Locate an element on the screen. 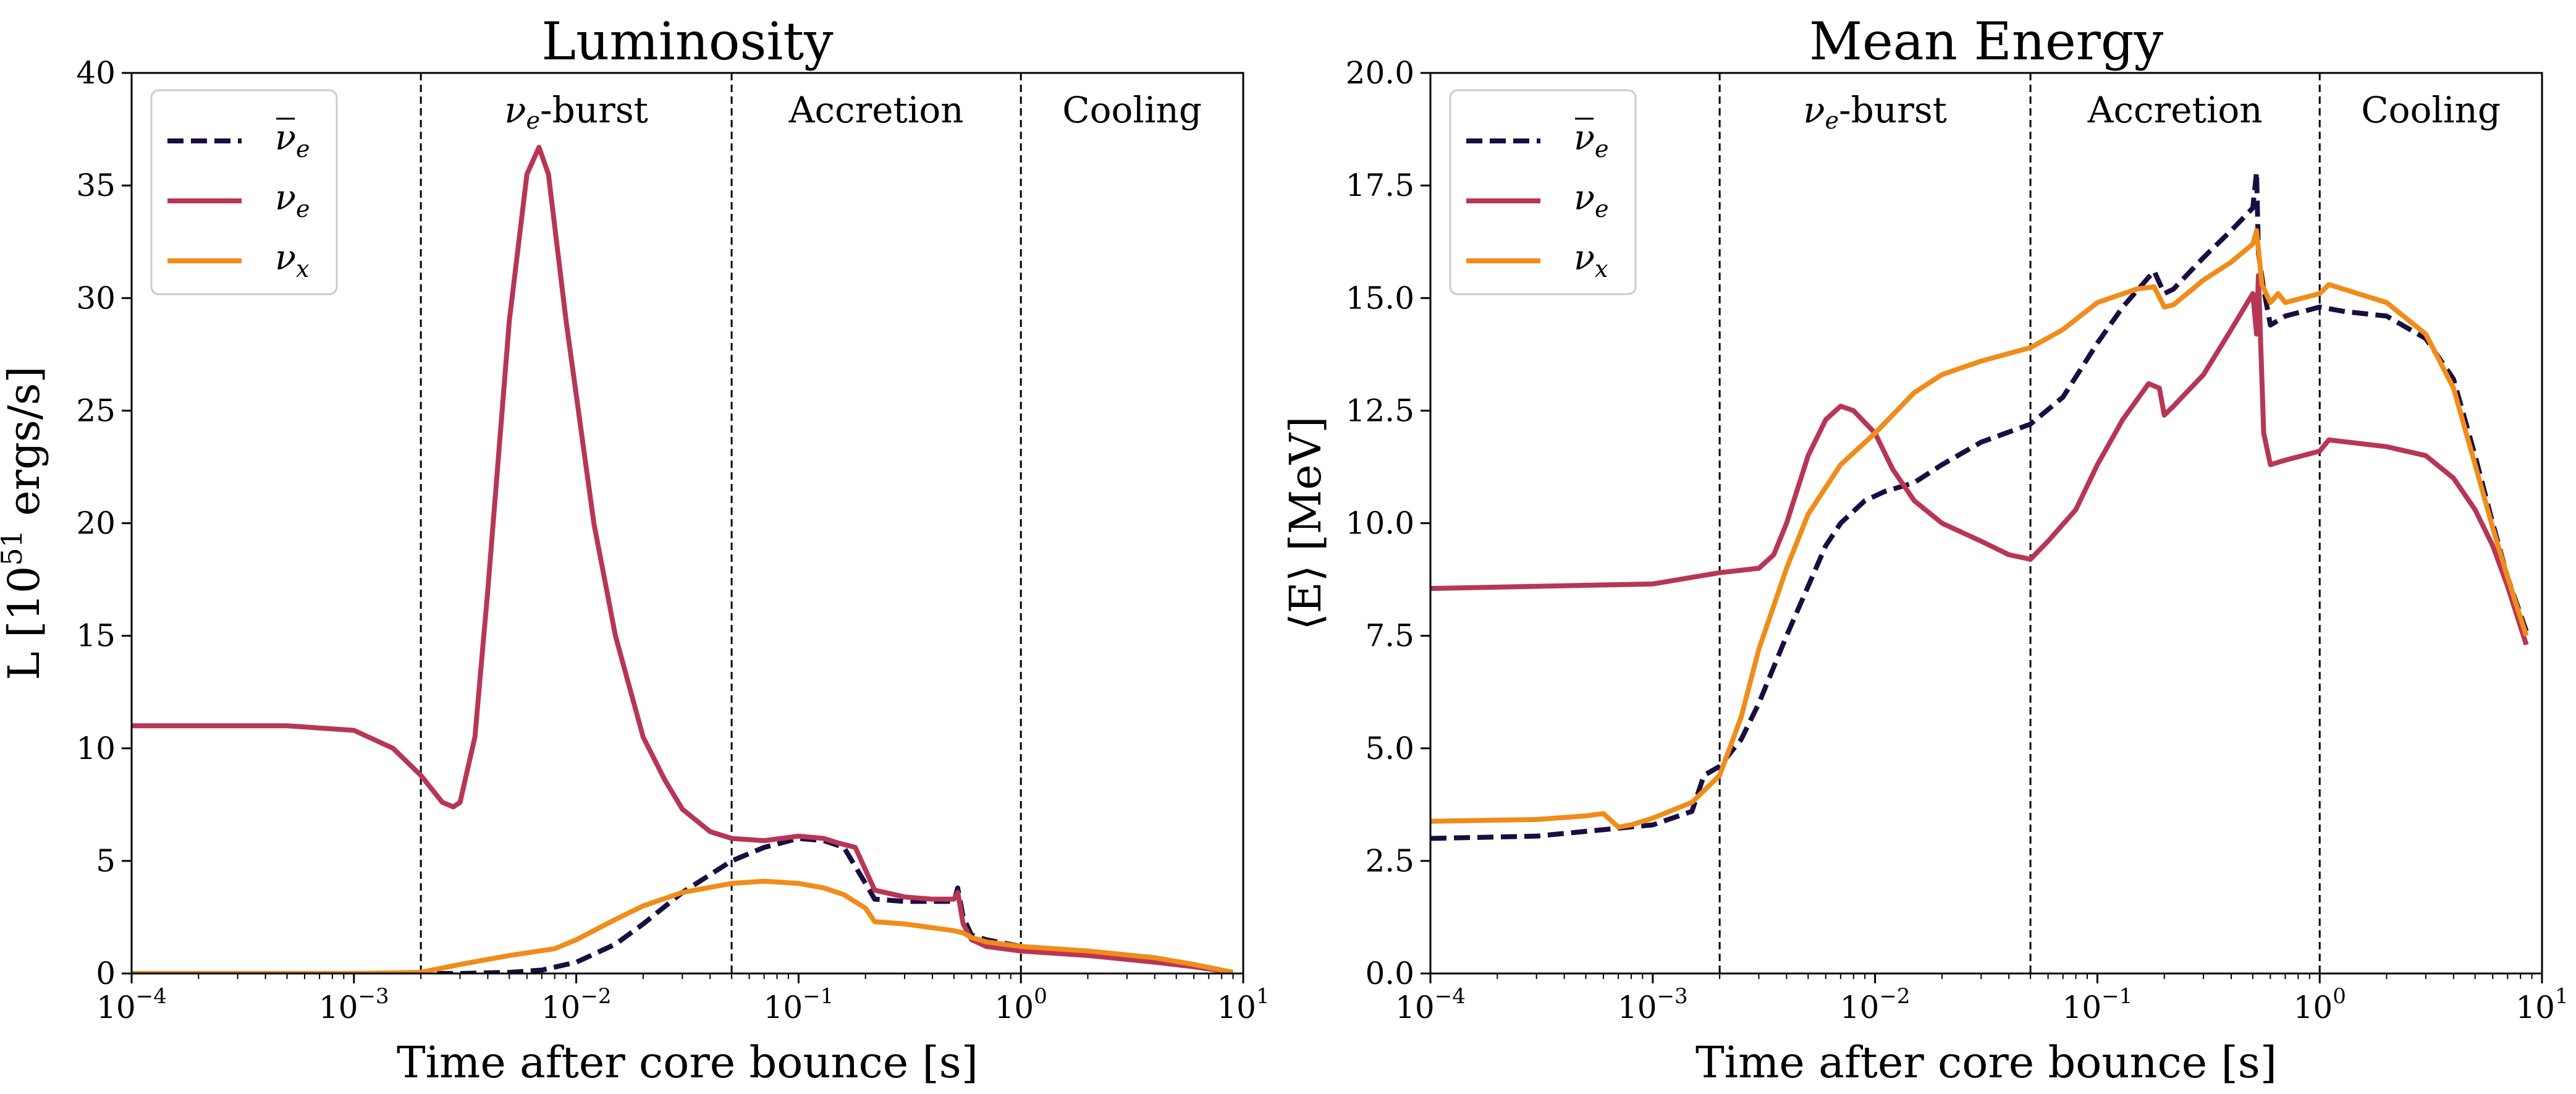 This screenshot has width=2576, height=1094. chart-0-phase-label-2: Cooling is located at coordinates (1132, 110).